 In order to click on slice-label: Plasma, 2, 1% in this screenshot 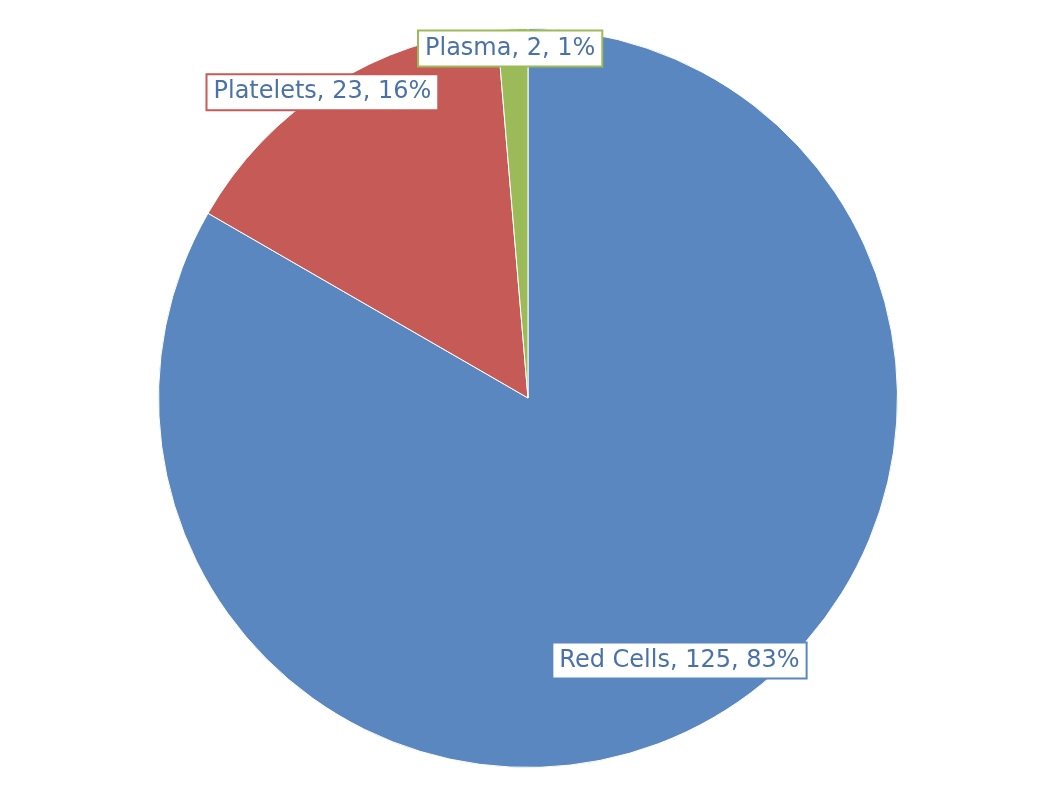, I will do `click(510, 46)`.